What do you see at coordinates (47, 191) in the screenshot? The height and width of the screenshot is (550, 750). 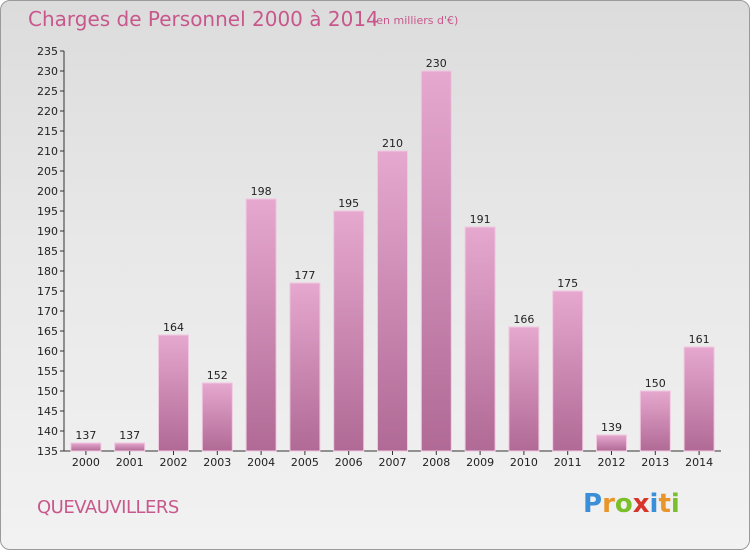 I see `y-tick-label: 200` at bounding box center [47, 191].